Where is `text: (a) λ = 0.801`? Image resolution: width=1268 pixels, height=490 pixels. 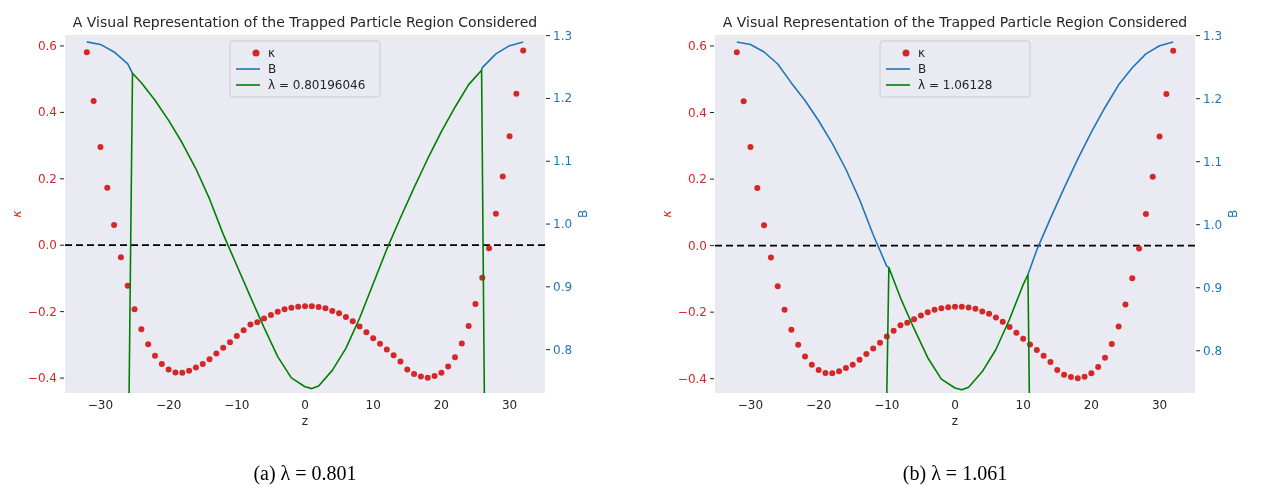 text: (a) λ = 0.801 is located at coordinates (305, 473).